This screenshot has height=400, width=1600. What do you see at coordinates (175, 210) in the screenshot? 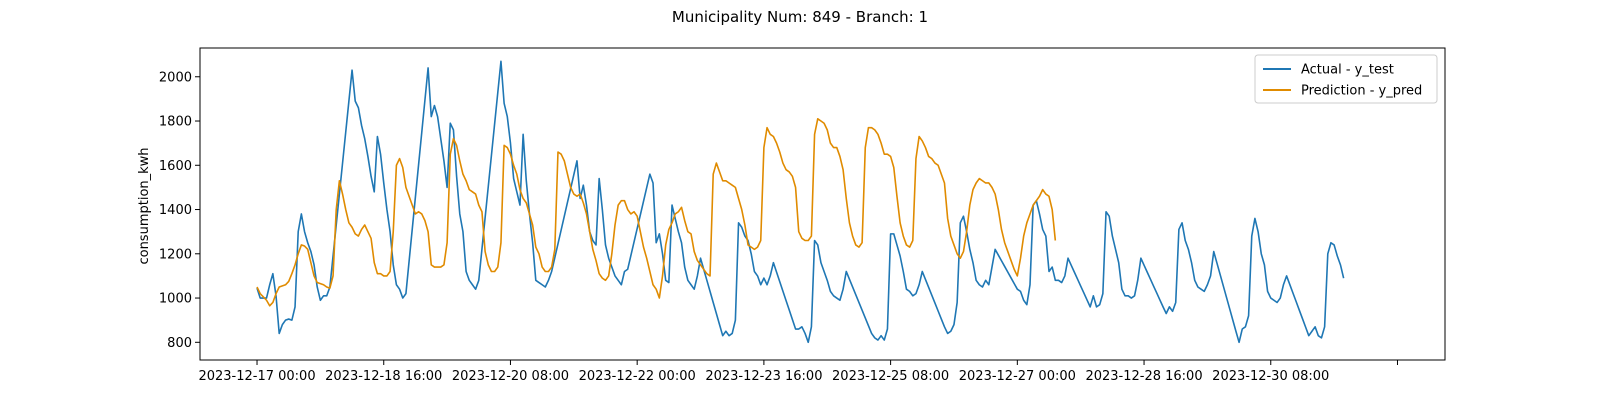
I see `y-tick-label: 1400` at bounding box center [175, 210].